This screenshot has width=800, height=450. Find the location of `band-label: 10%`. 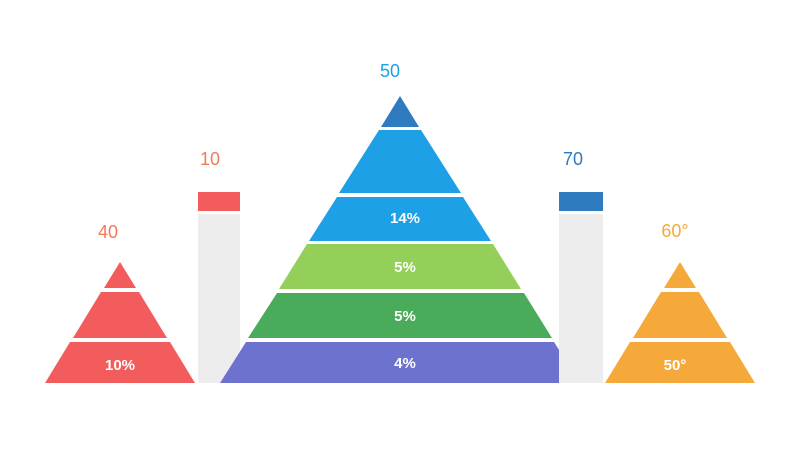

band-label: 10% is located at coordinates (120, 365).